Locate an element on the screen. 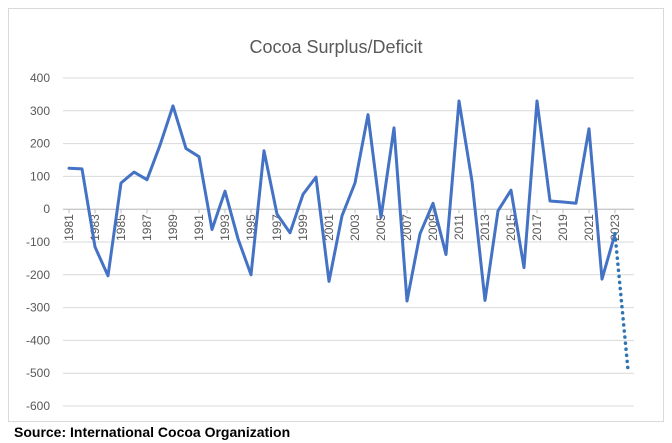  y-tick-label: -300 is located at coordinates (38, 308).